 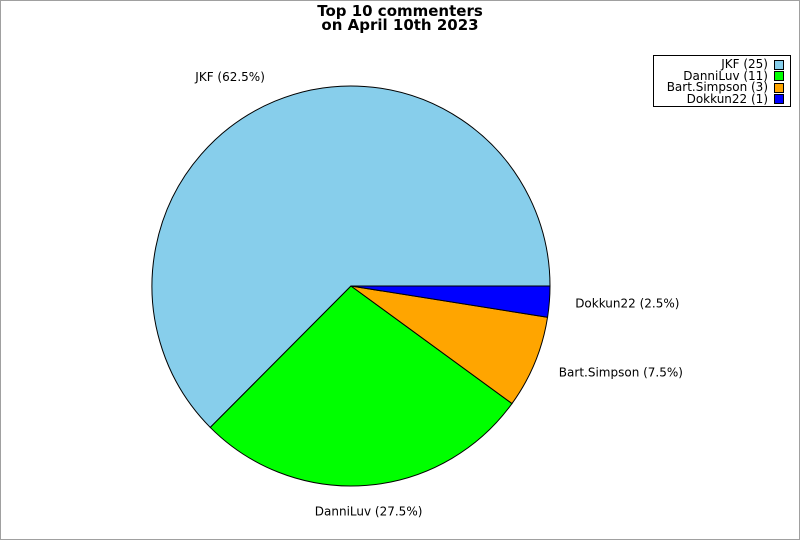 What do you see at coordinates (719, 64) in the screenshot?
I see `legend-item: JKF (25)` at bounding box center [719, 64].